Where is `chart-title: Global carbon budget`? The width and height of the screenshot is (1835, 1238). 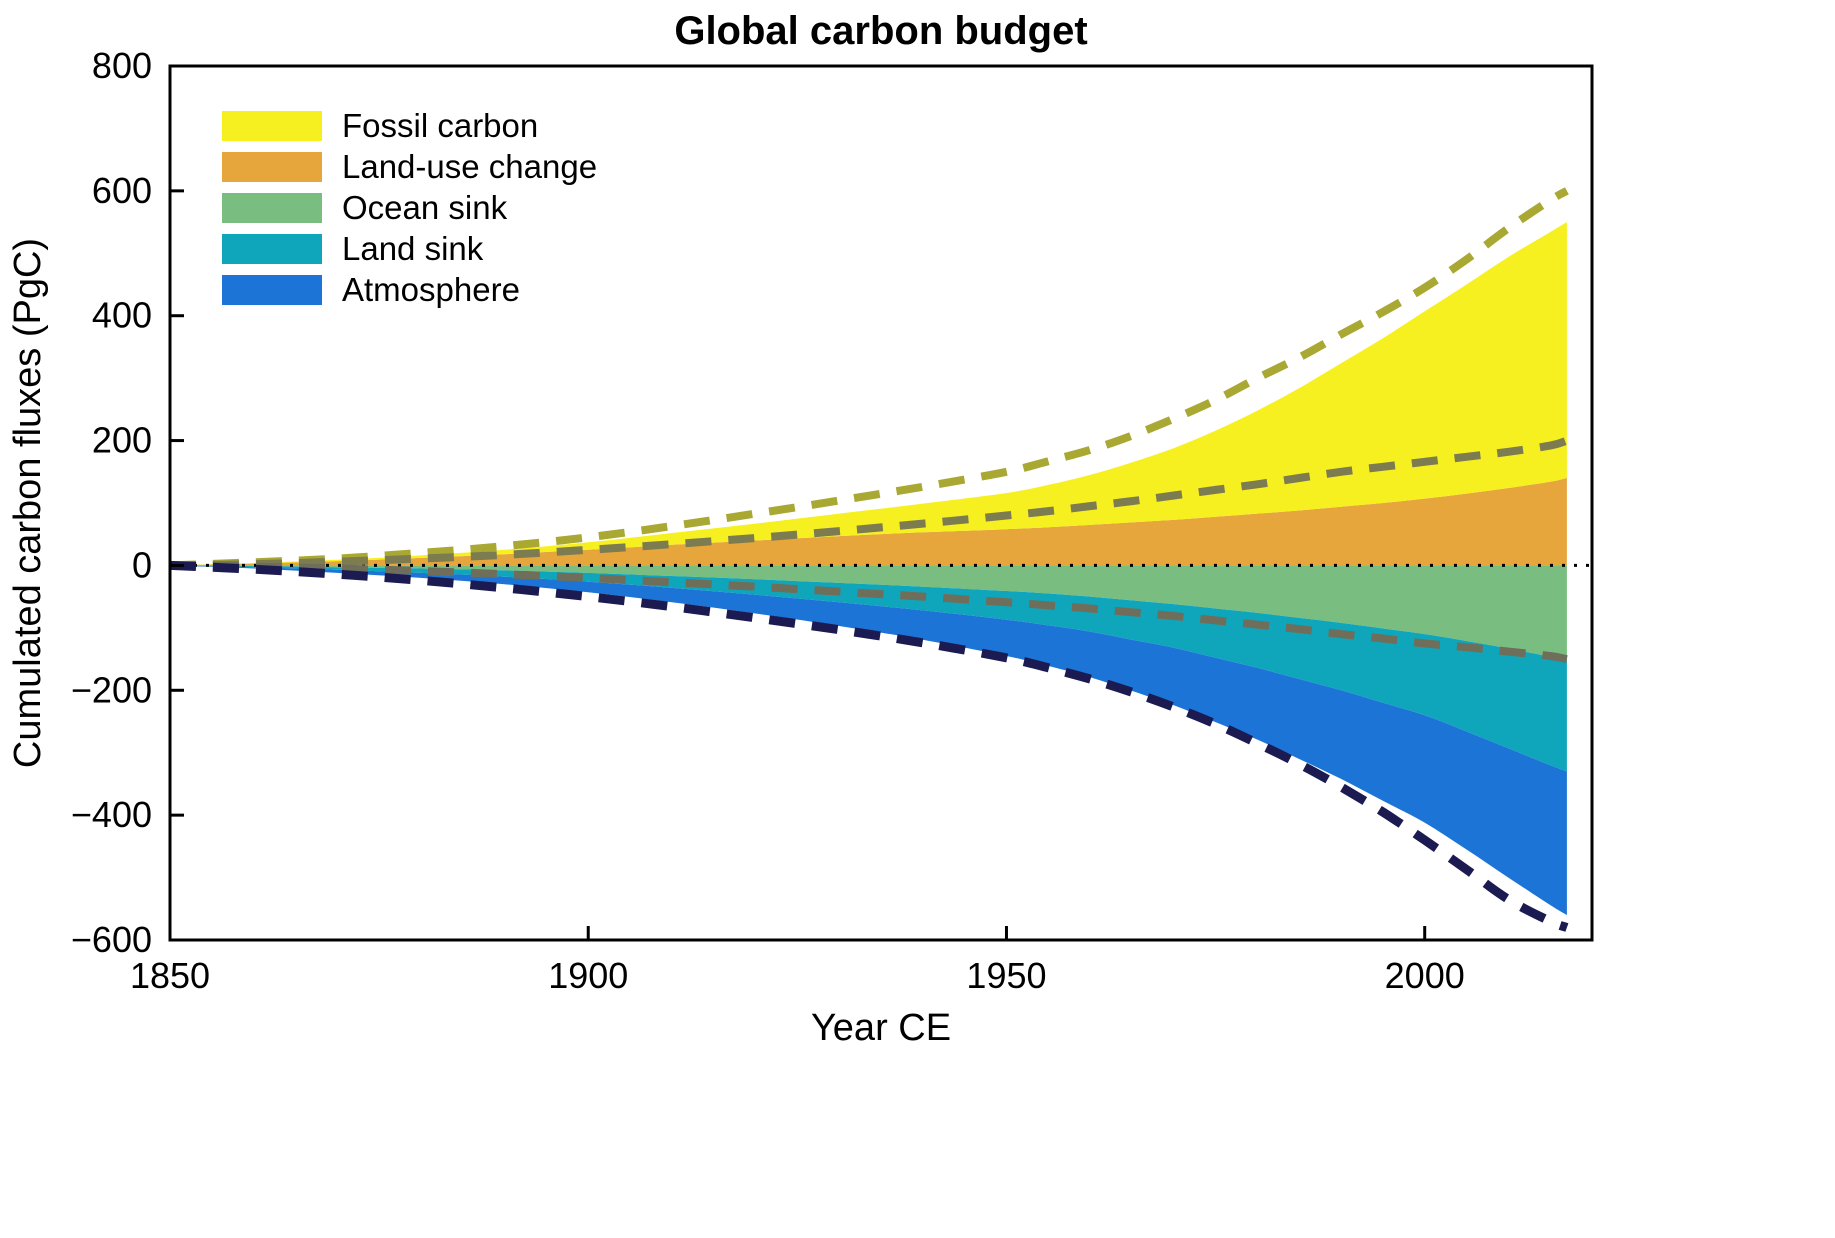
chart-title: Global carbon budget is located at coordinates (880, 31).